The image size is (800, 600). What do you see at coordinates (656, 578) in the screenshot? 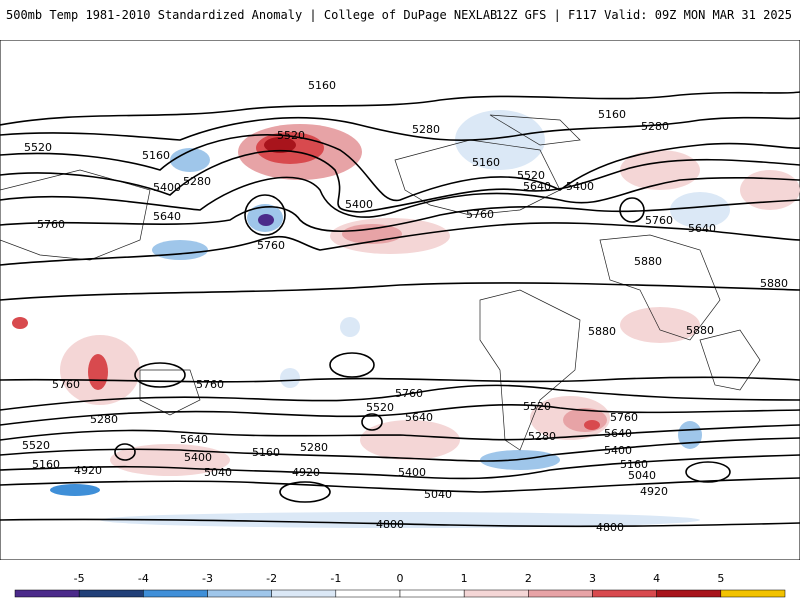
I see `legend-tick-label: 4` at bounding box center [656, 578].